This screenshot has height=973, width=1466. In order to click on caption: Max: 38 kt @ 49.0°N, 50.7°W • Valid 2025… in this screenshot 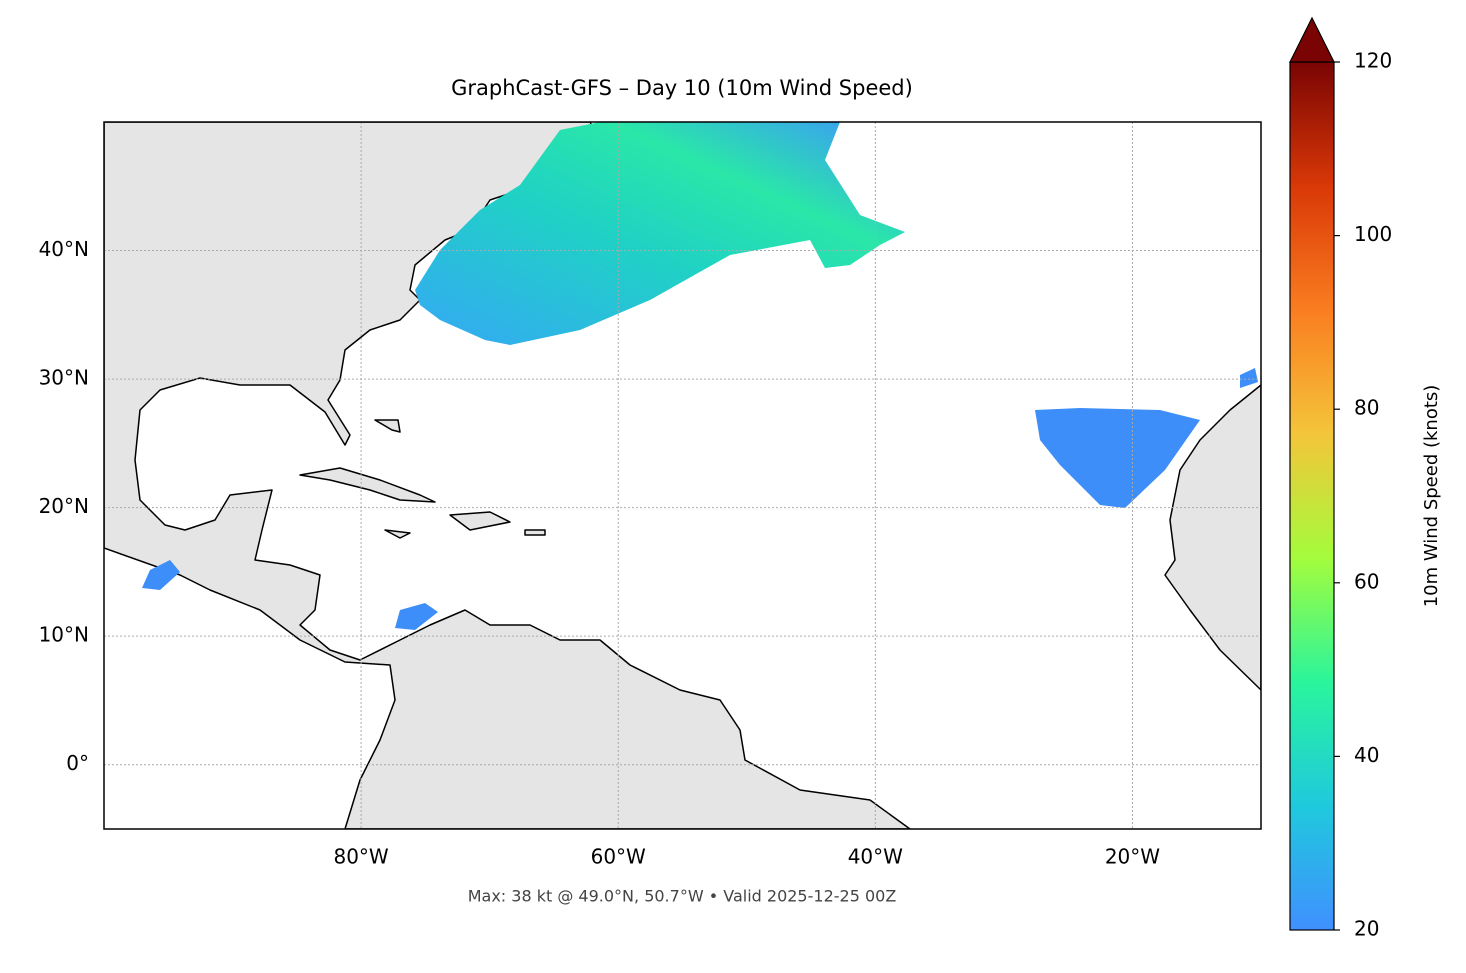, I will do `click(682, 896)`.